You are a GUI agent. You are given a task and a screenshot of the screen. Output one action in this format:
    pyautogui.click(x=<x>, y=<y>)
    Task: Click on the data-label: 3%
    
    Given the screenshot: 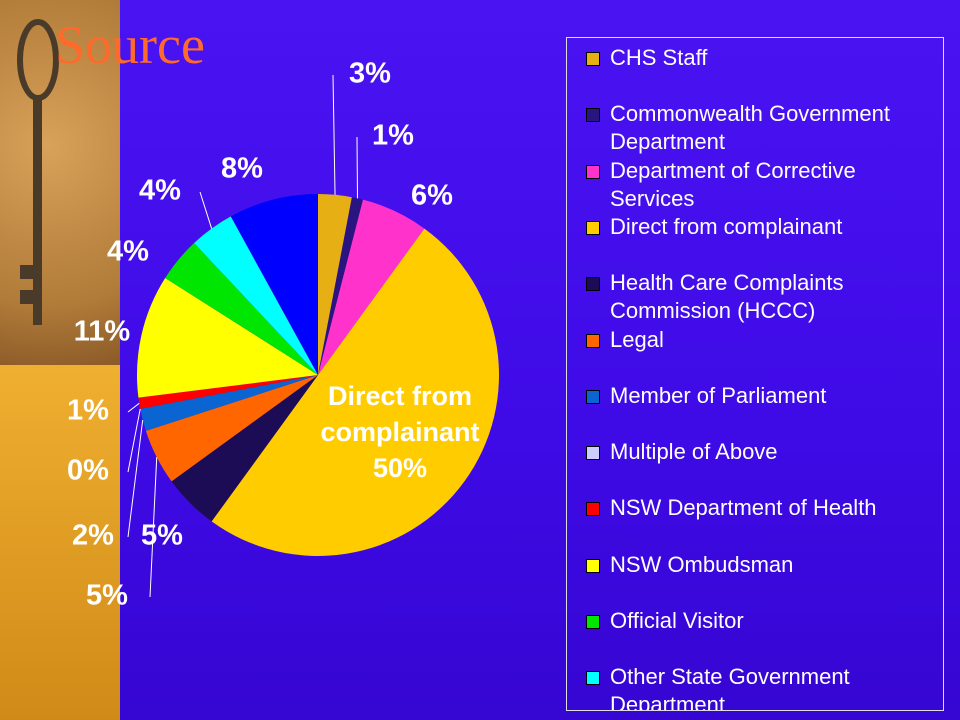 What is the action you would take?
    pyautogui.click(x=370, y=74)
    